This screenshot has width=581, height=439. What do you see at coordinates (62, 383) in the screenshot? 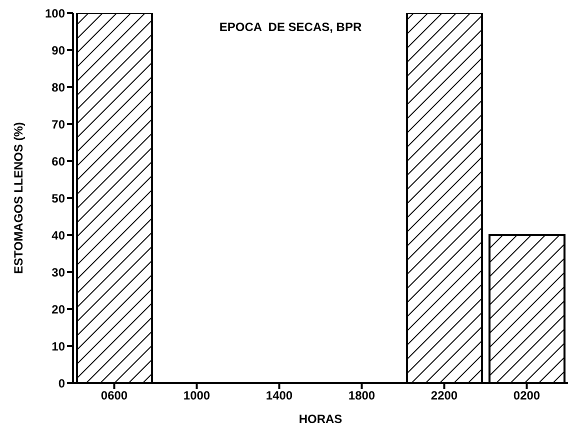
I see `y-tick-label: 0` at bounding box center [62, 383].